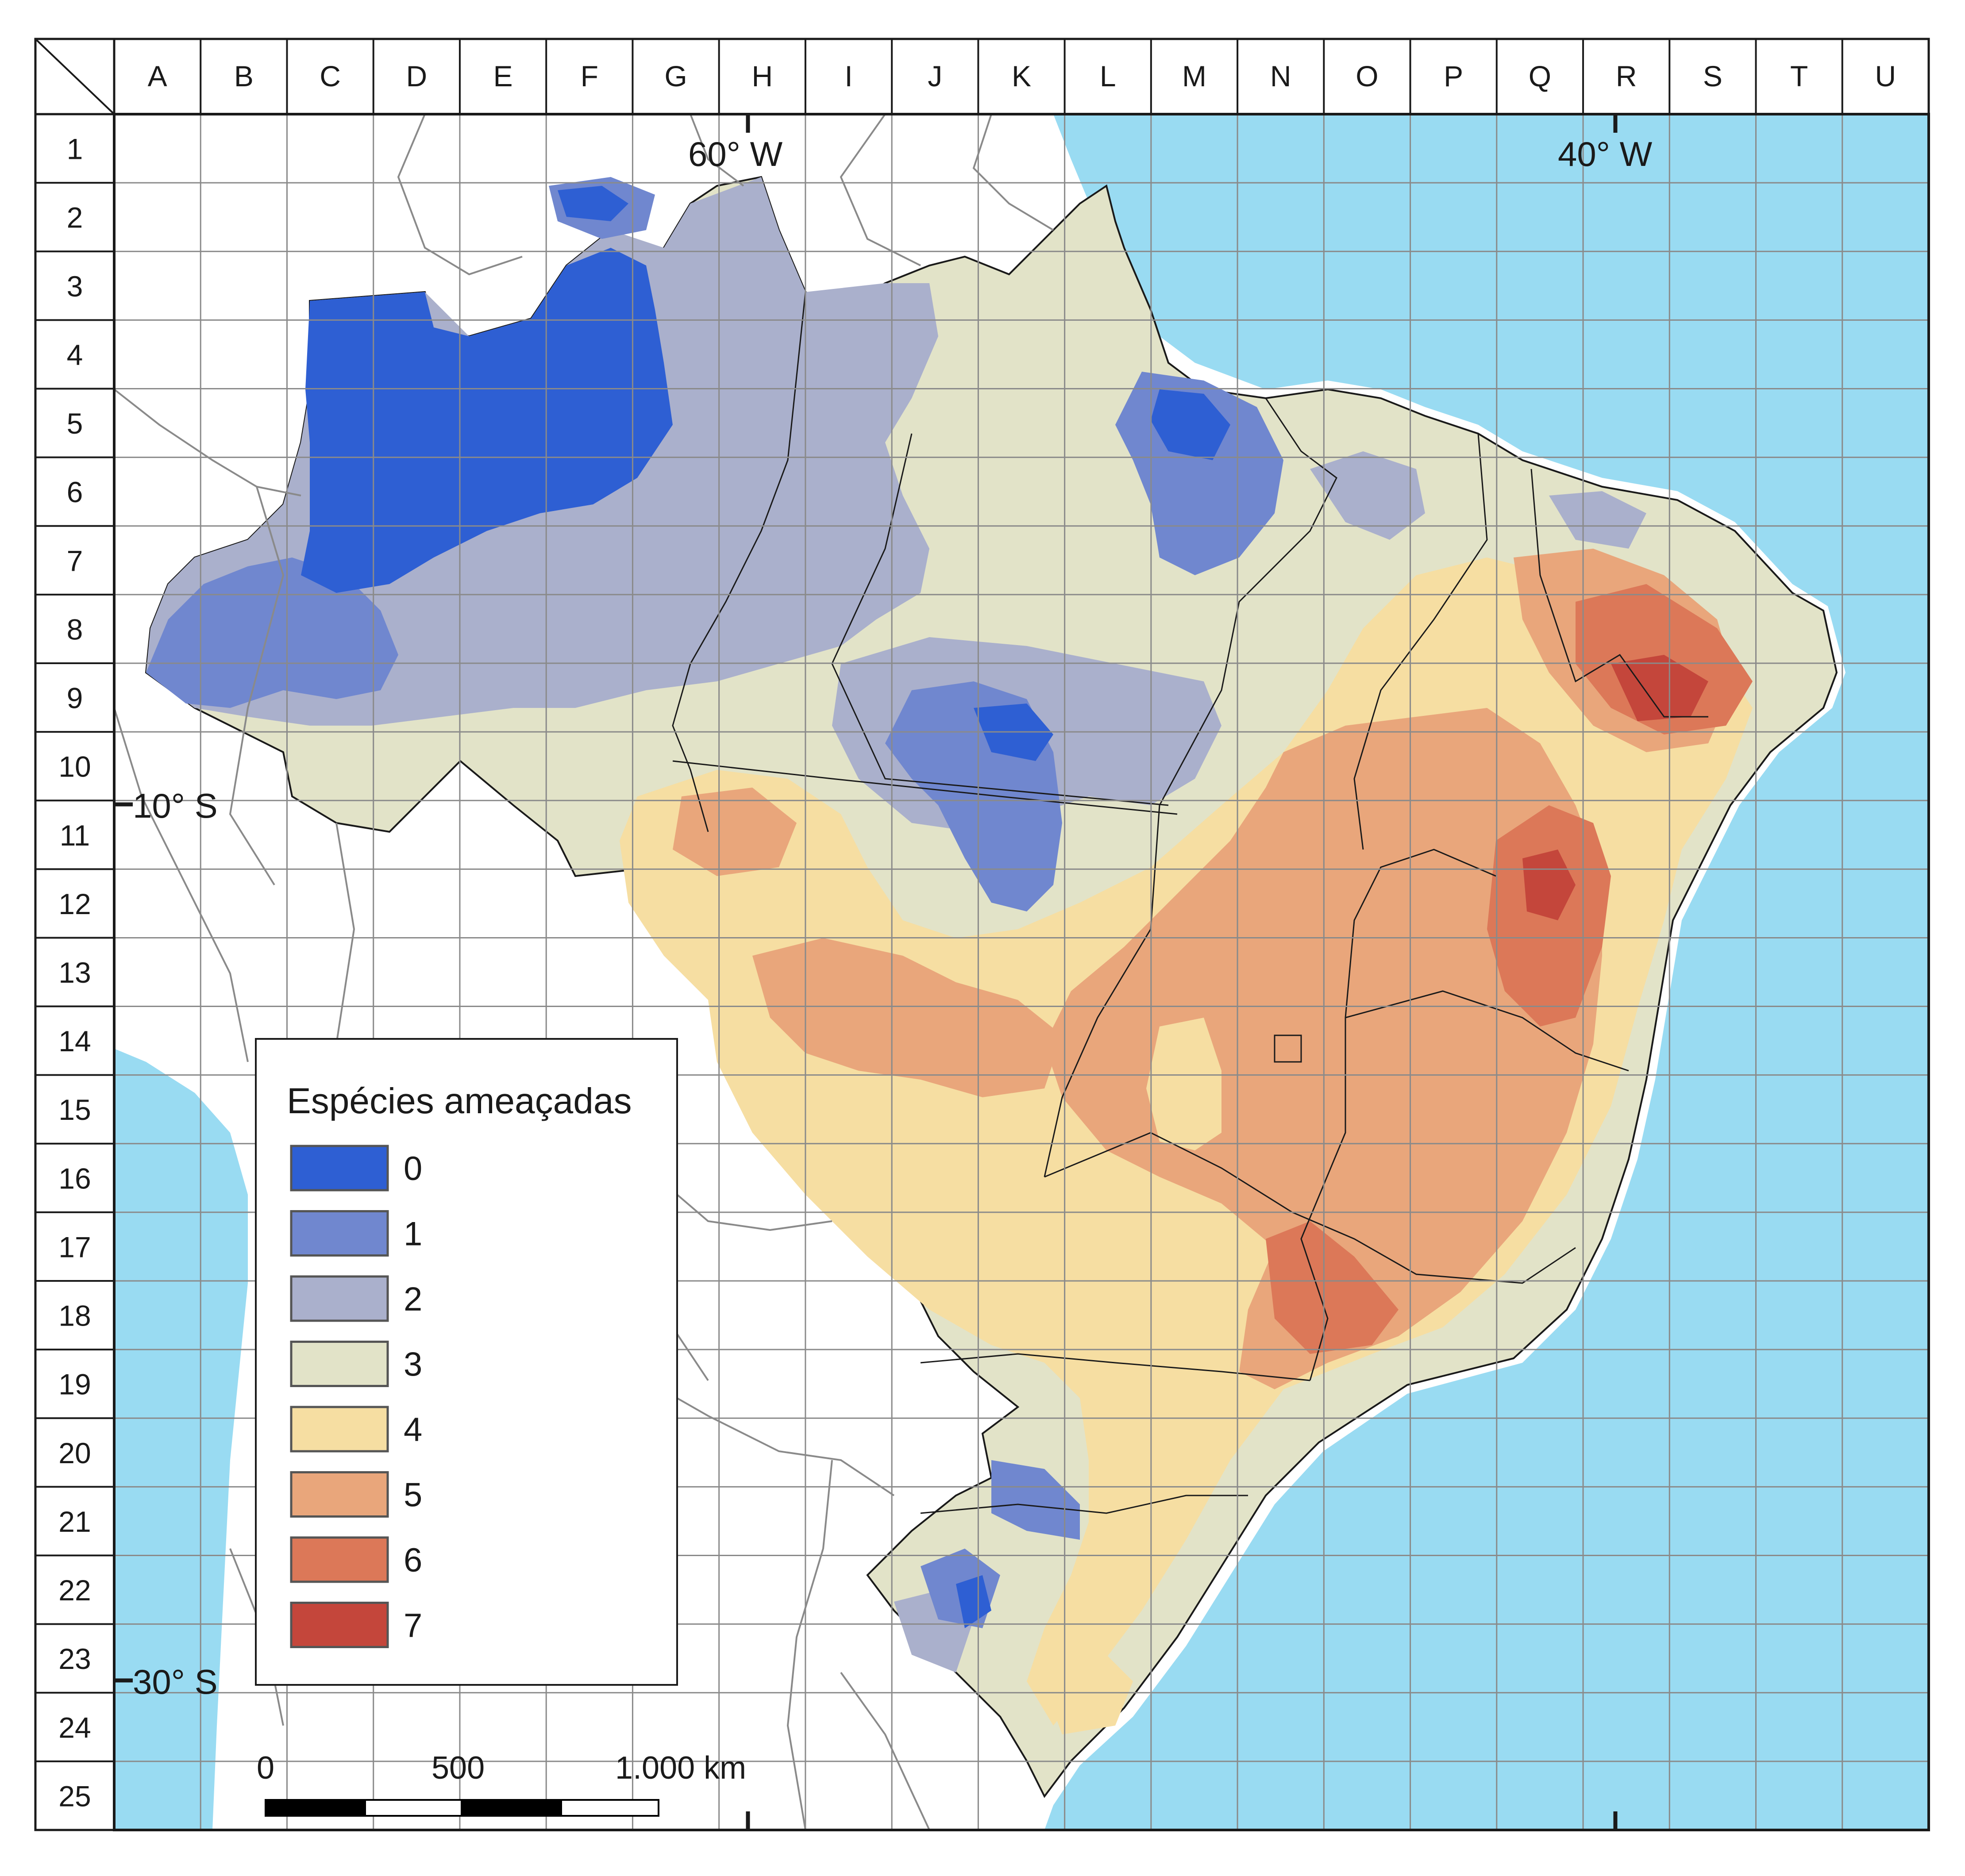 The height and width of the screenshot is (1876, 1965). What do you see at coordinates (244, 76) in the screenshot?
I see `column-label-B: B` at bounding box center [244, 76].